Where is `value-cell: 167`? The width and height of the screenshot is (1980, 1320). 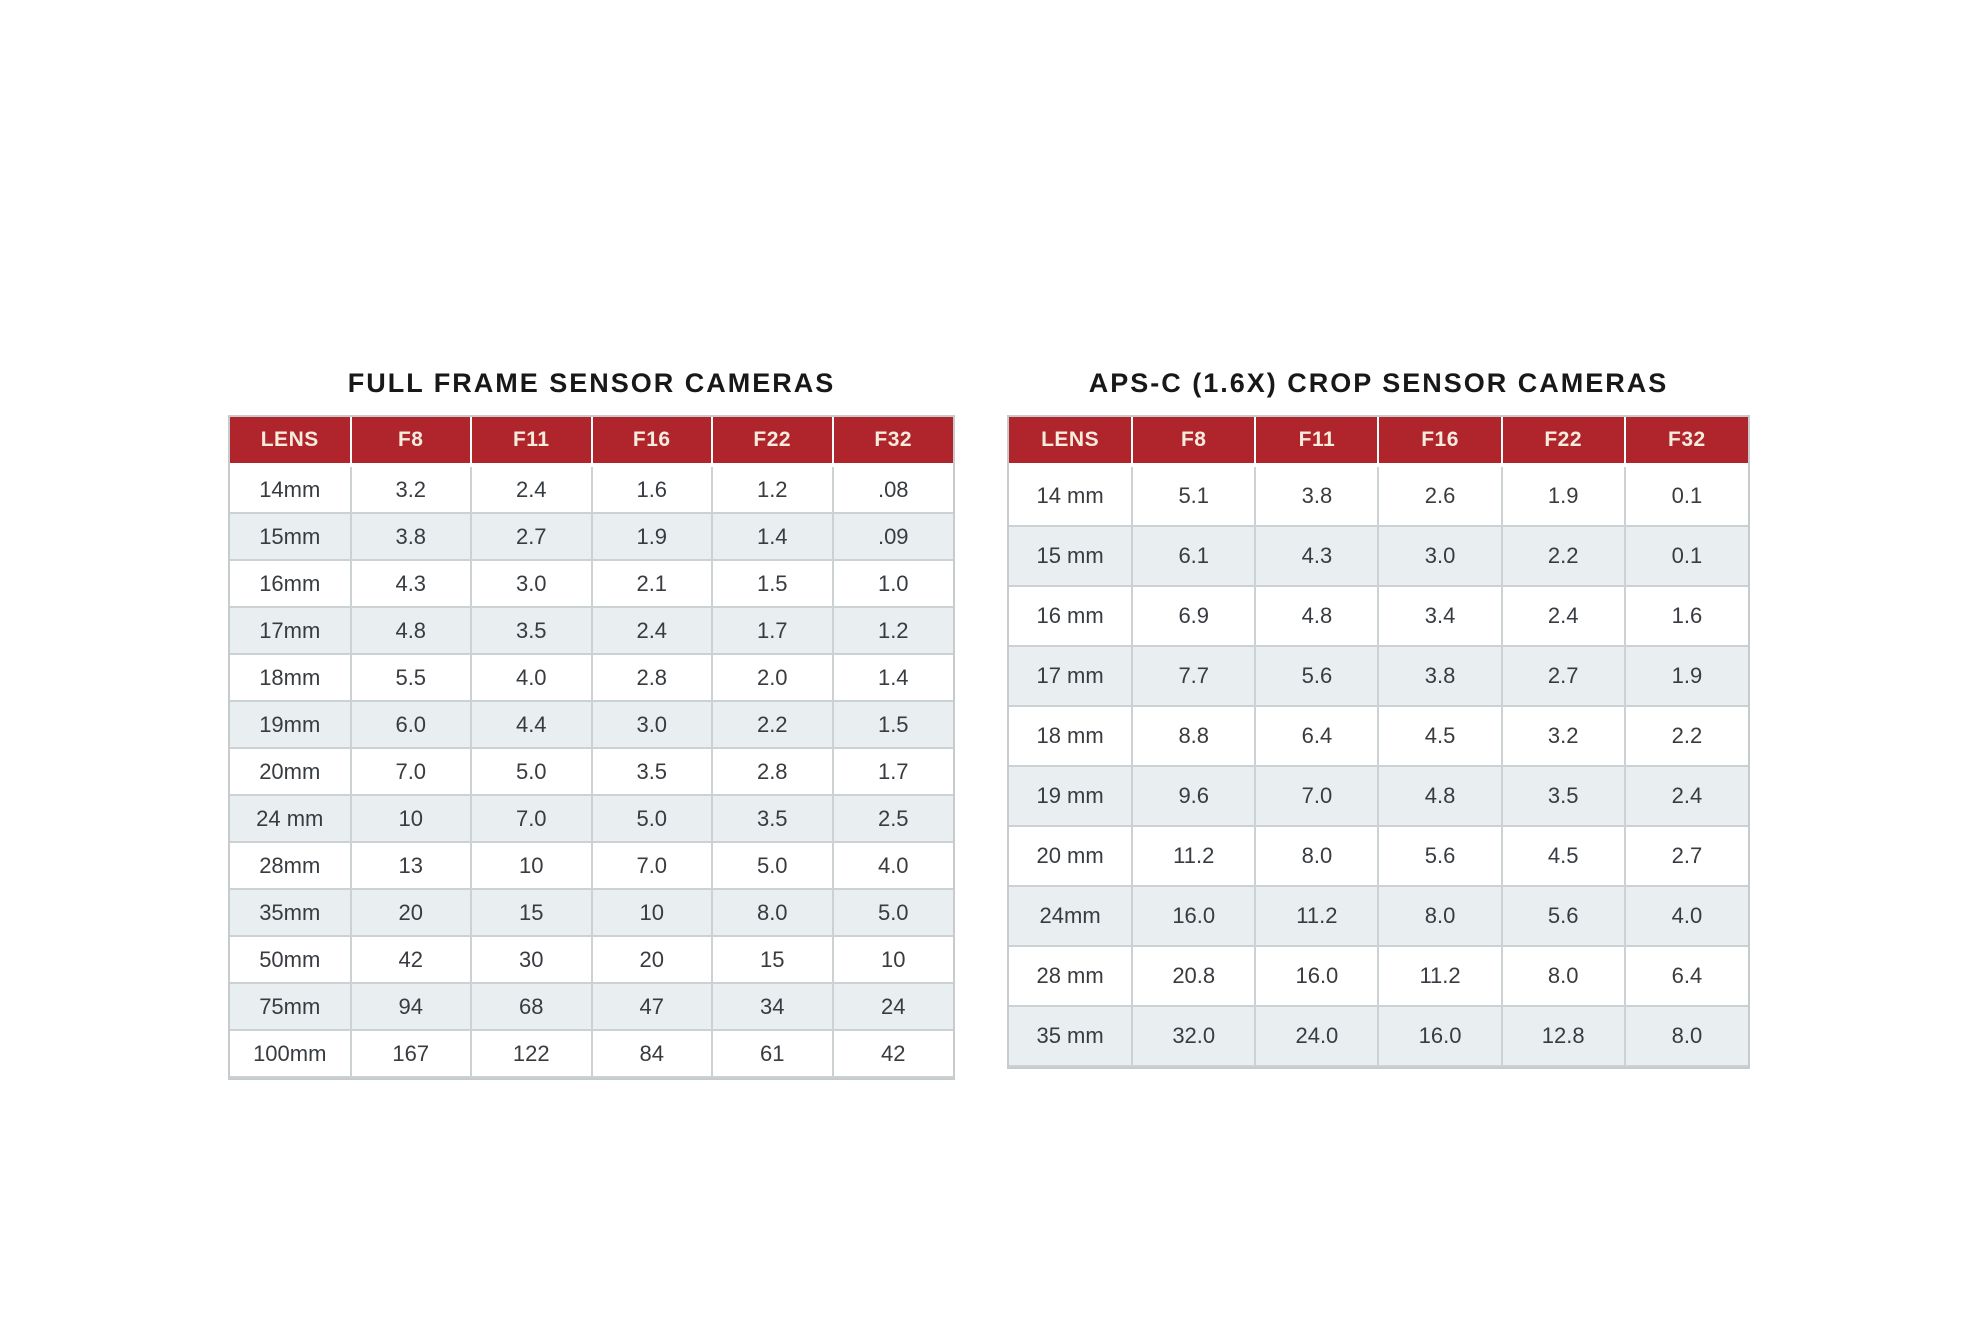
value-cell: 167 is located at coordinates (410, 1053).